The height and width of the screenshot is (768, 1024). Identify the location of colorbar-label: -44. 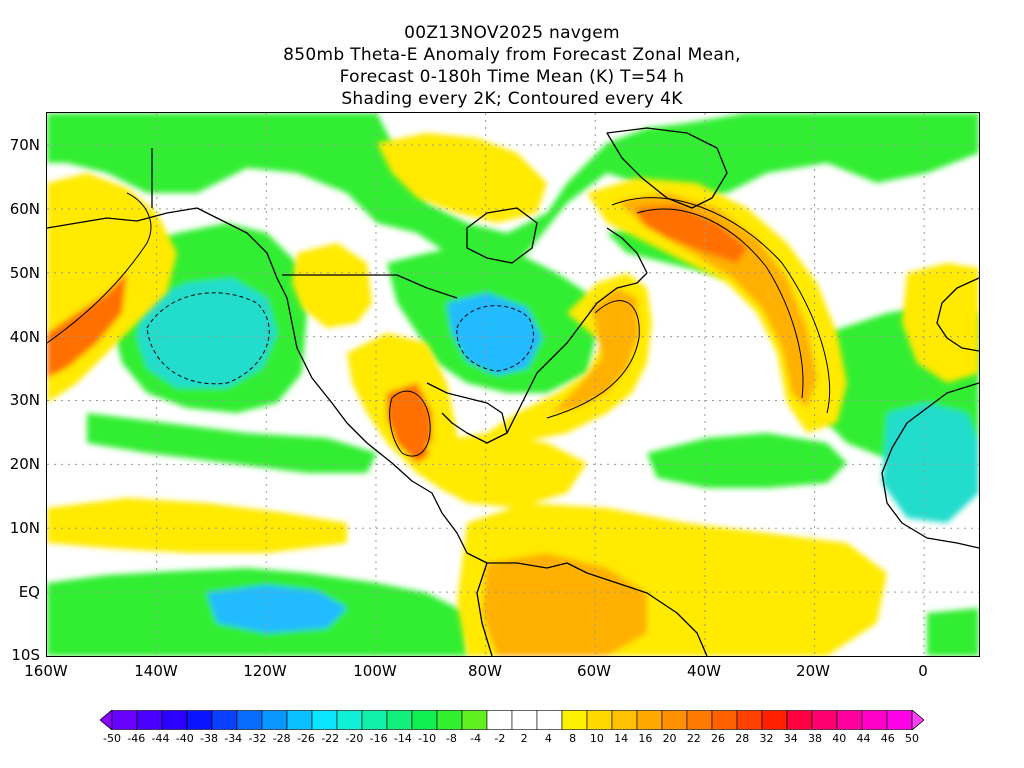
(160, 738).